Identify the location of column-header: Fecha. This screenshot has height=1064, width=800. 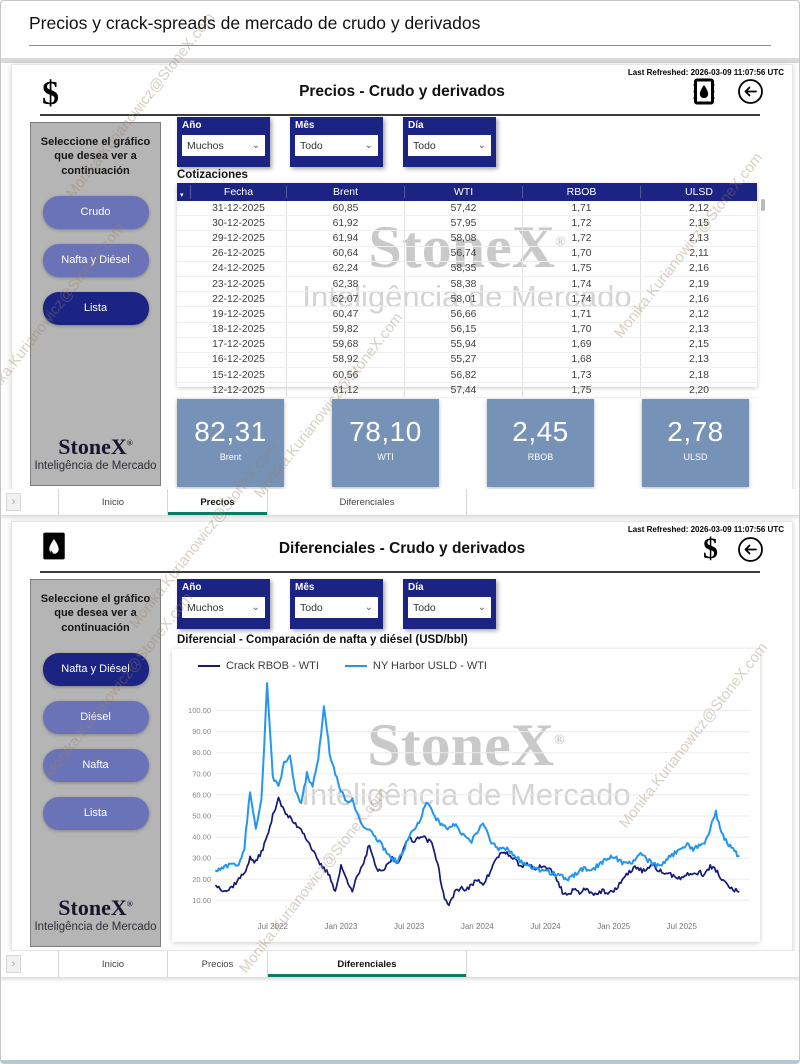
(239, 192).